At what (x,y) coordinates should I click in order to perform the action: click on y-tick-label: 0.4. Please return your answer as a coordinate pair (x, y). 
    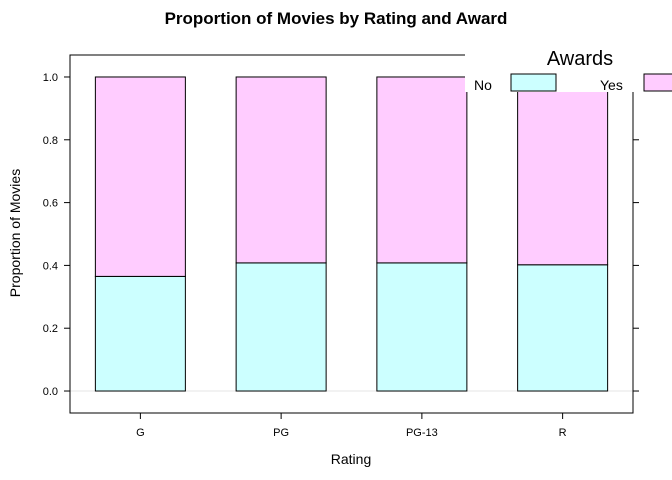
    Looking at the image, I should click on (50, 266).